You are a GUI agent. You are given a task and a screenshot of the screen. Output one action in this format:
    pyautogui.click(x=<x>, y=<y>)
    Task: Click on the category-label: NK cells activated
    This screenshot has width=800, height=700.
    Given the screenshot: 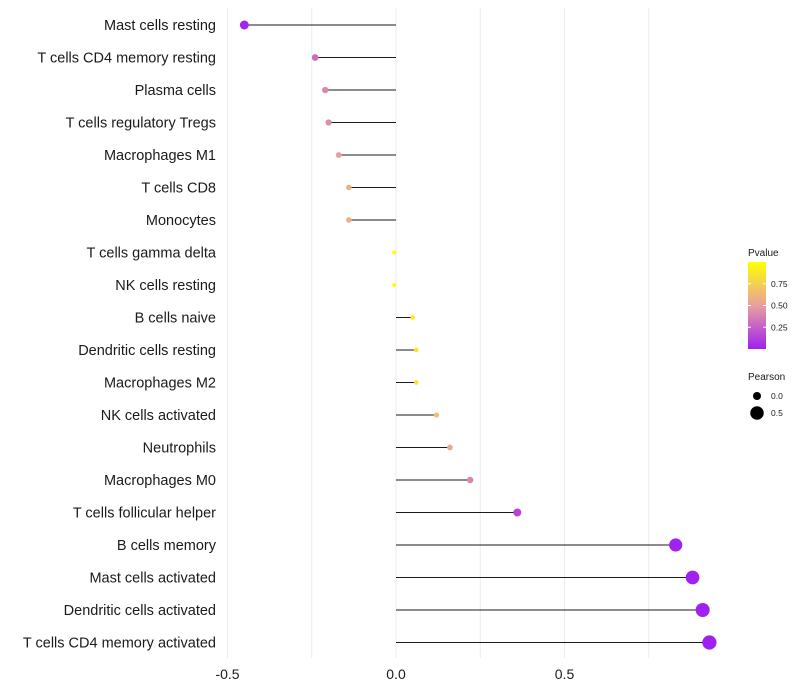 What is the action you would take?
    pyautogui.click(x=158, y=416)
    